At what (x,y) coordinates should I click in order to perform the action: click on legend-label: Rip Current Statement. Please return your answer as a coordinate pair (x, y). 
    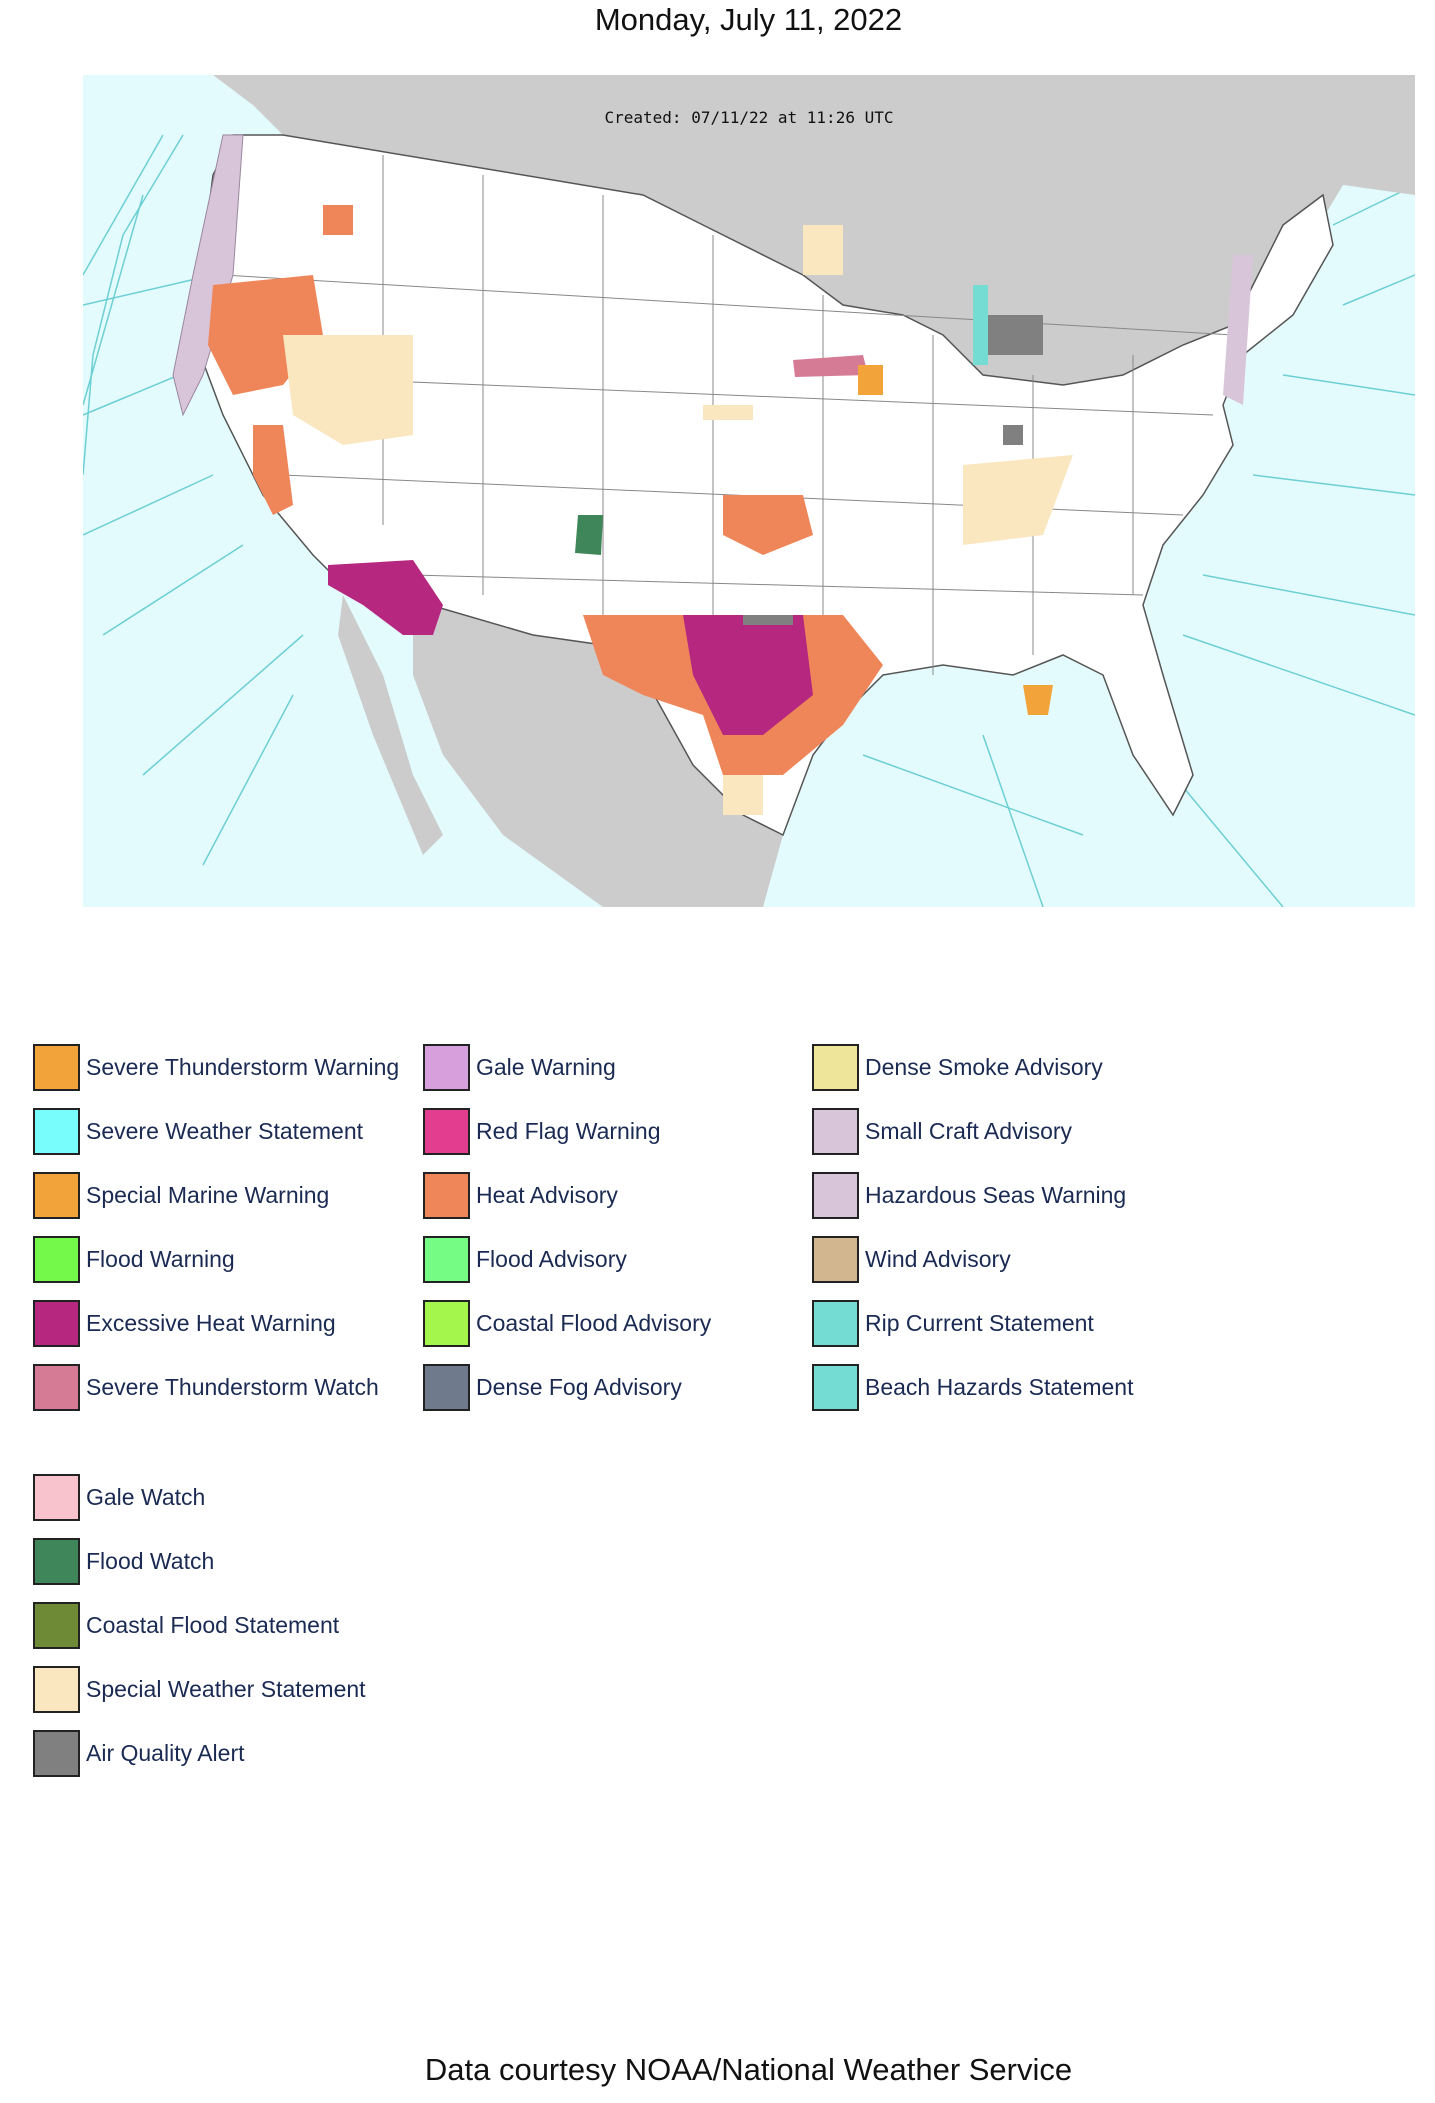
    Looking at the image, I should click on (979, 1322).